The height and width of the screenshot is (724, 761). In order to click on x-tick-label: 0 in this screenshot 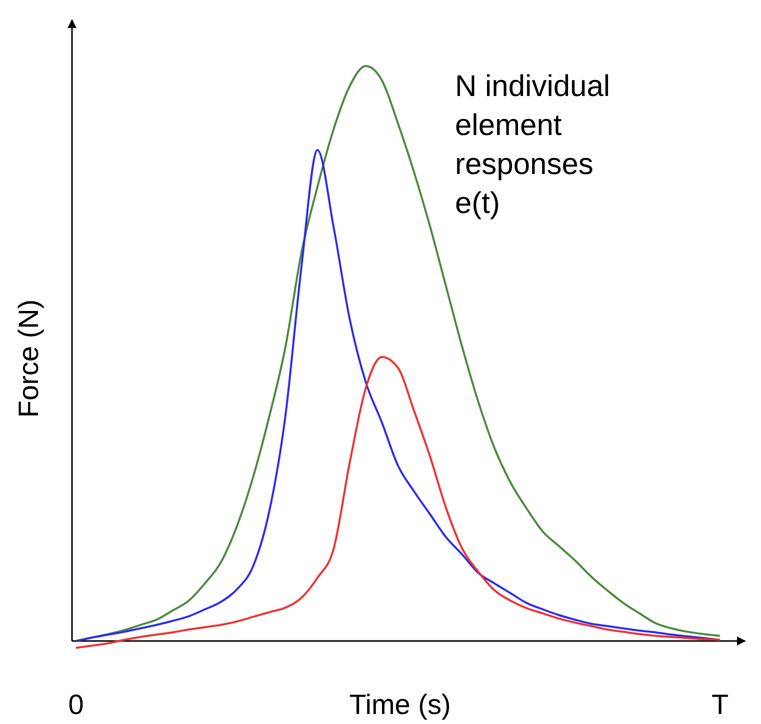, I will do `click(76, 704)`.